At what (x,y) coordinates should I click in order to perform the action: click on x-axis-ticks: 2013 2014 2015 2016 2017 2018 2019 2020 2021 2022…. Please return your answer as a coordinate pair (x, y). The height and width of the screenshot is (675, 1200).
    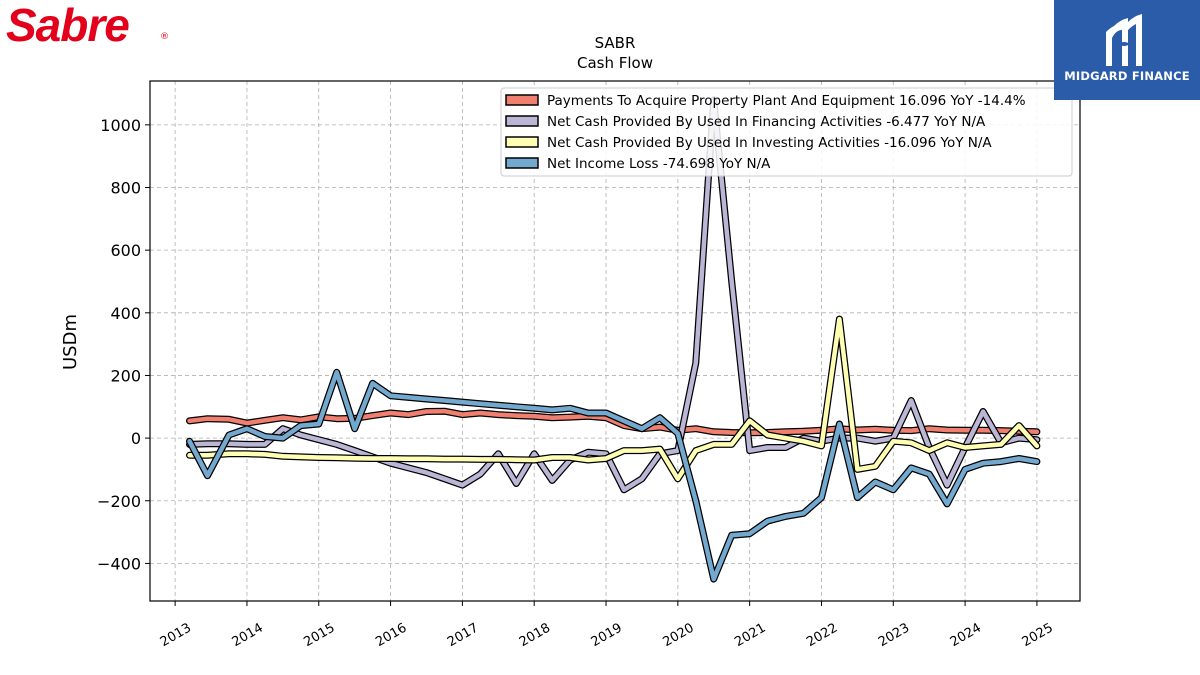
    Looking at the image, I should click on (607, 625).